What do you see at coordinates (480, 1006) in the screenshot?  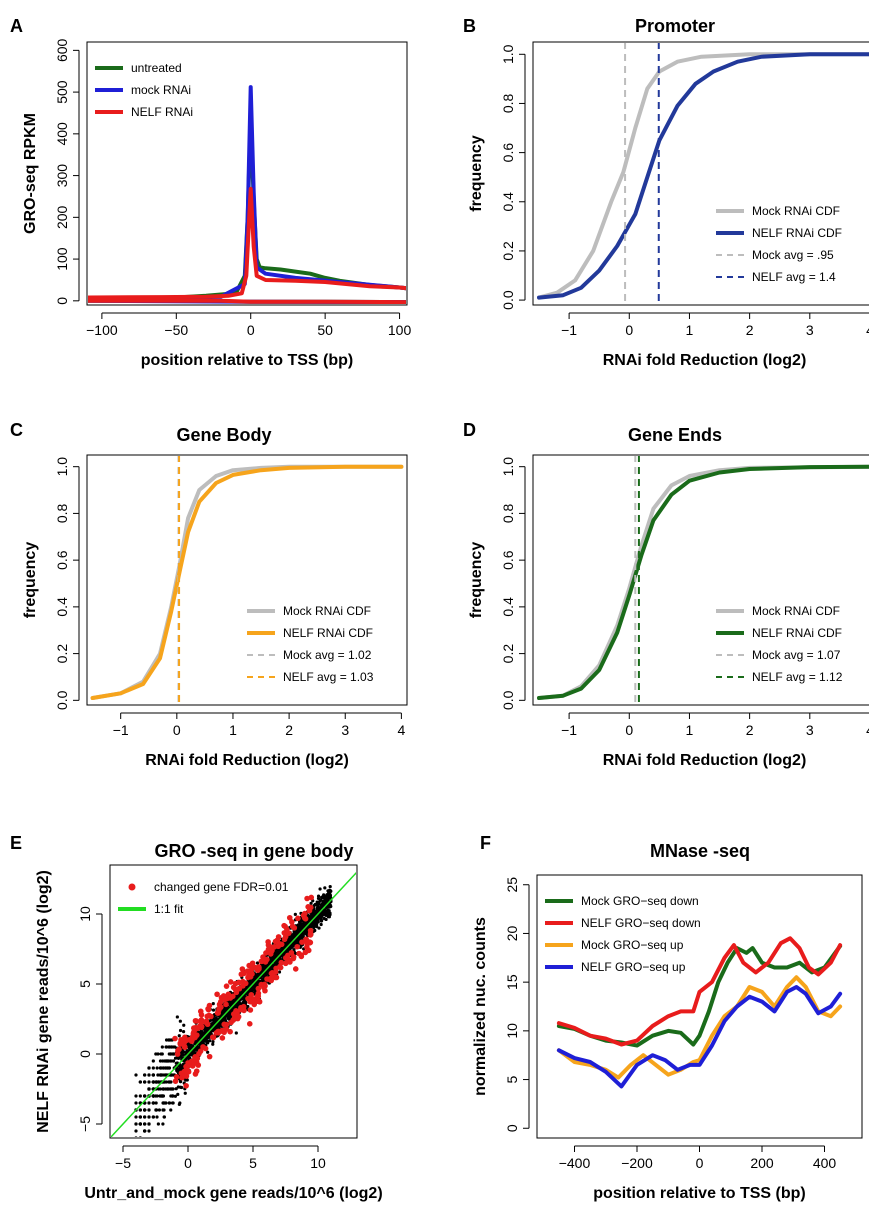 I see `y-axis-label: normalized nuc. counts` at bounding box center [480, 1006].